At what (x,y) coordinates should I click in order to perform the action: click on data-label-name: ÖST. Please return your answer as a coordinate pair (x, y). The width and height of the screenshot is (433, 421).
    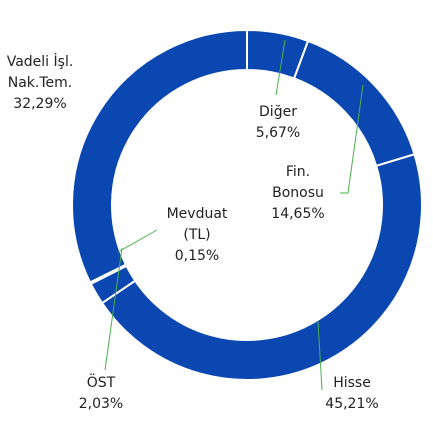
    Looking at the image, I should click on (101, 382).